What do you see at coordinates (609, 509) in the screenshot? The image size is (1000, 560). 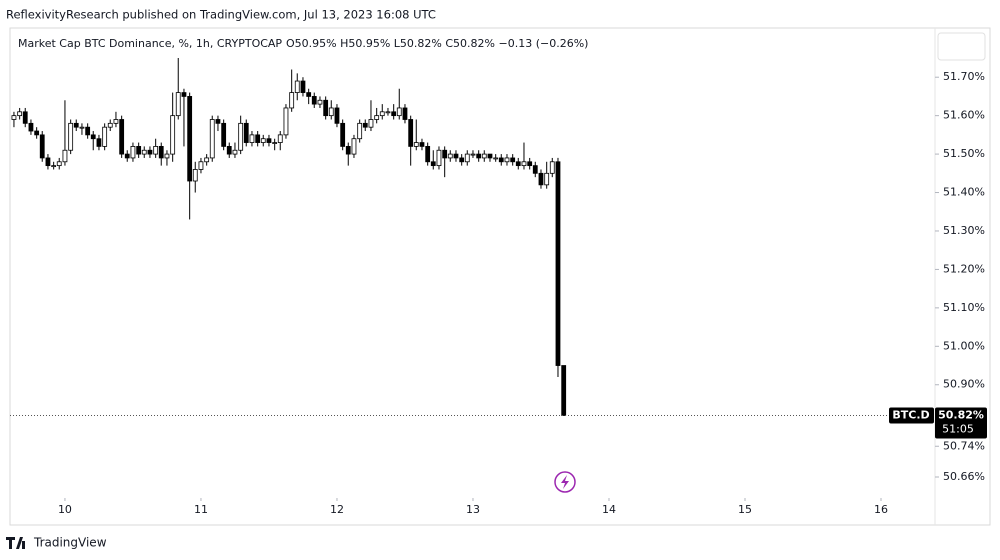 I see `x-tick-label: 14` at bounding box center [609, 509].